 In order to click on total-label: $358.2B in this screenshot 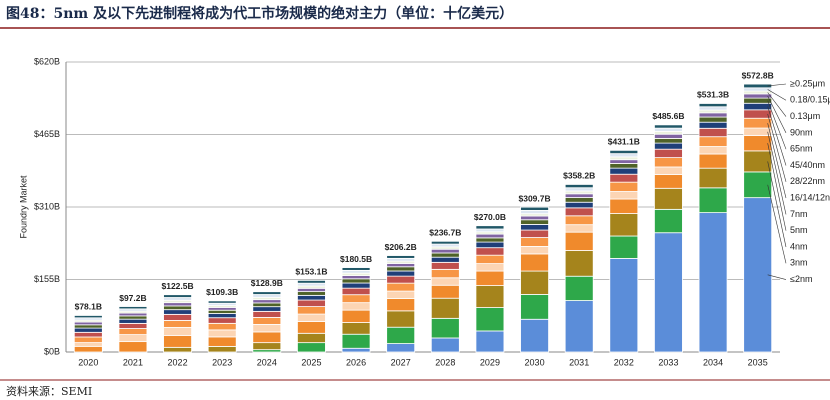, I will do `click(579, 176)`.